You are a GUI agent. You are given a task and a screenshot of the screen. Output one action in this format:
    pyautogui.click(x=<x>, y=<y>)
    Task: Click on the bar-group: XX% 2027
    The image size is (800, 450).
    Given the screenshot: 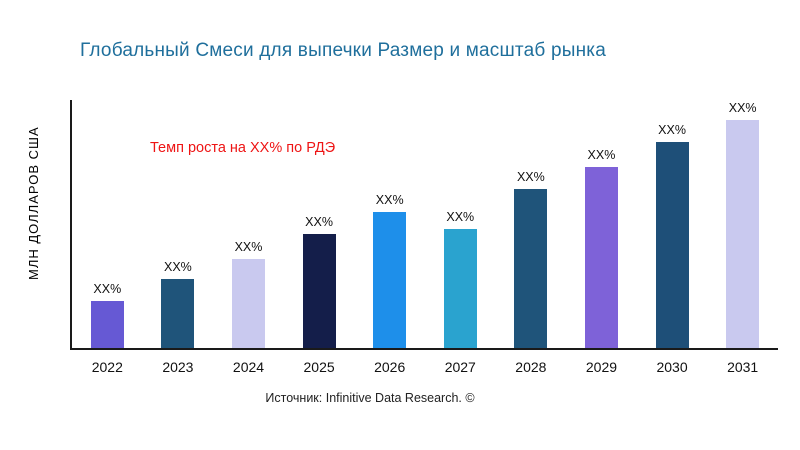 What is the action you would take?
    pyautogui.click(x=460, y=237)
    